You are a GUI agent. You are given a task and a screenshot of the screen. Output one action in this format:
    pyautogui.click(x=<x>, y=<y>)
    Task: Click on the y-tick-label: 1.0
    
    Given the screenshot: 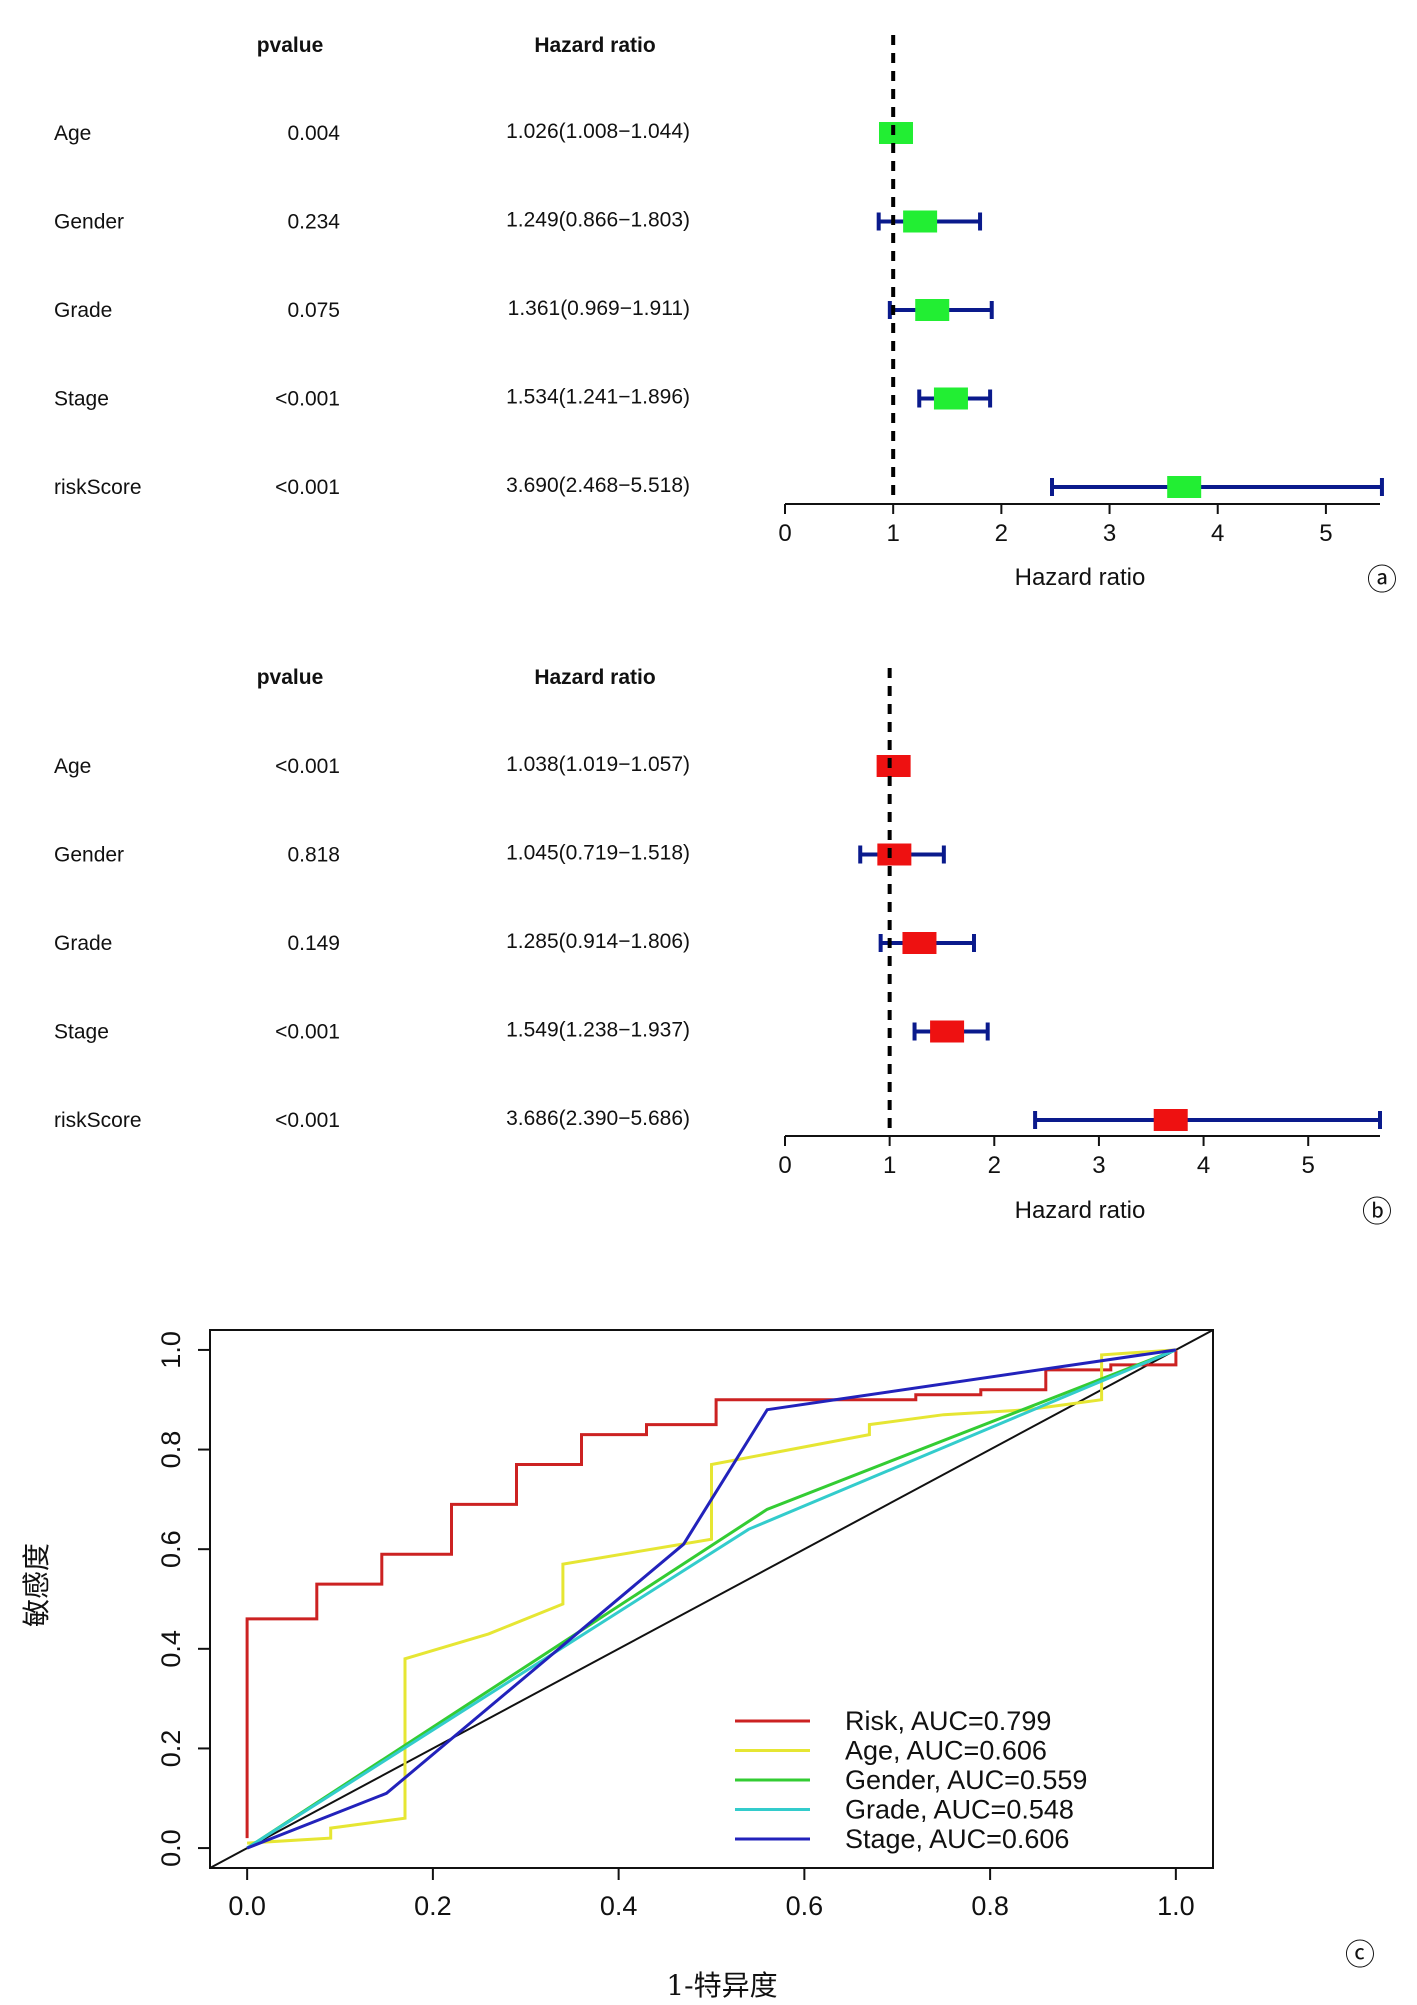 What is the action you would take?
    pyautogui.click(x=171, y=1350)
    